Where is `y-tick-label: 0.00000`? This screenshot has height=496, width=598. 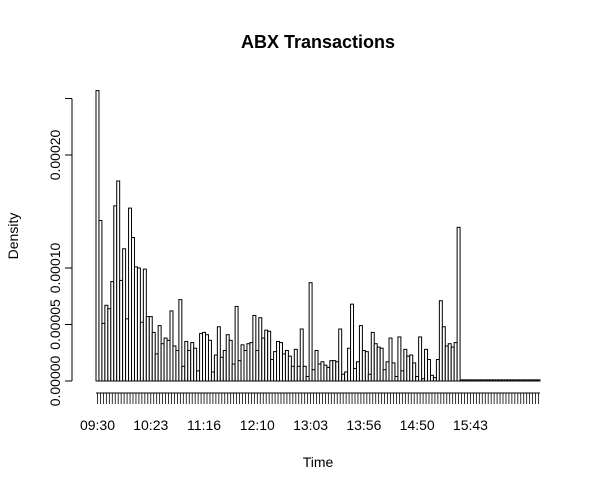
y-tick-label: 0.00000 is located at coordinates (55, 380).